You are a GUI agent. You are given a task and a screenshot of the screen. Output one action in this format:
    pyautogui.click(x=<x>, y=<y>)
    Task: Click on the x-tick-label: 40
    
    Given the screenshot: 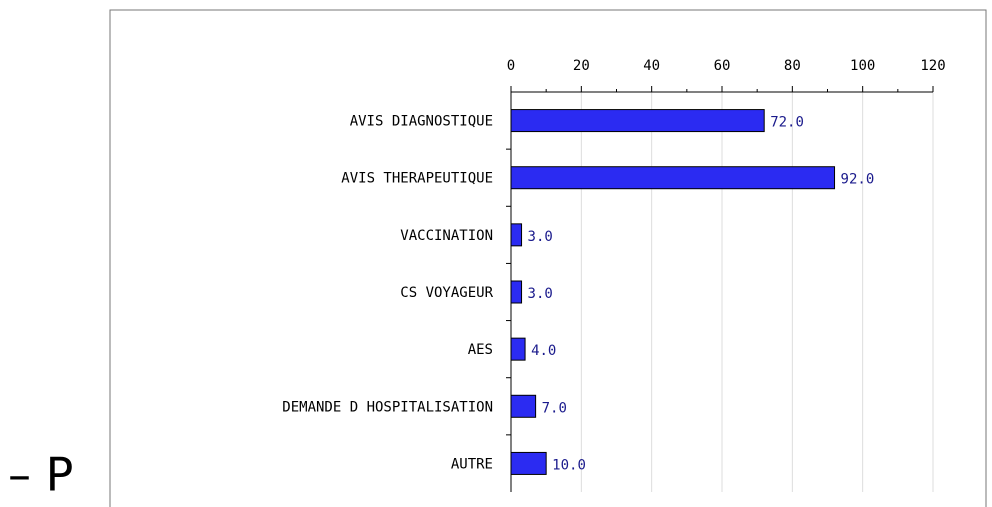 What is the action you would take?
    pyautogui.click(x=651, y=66)
    